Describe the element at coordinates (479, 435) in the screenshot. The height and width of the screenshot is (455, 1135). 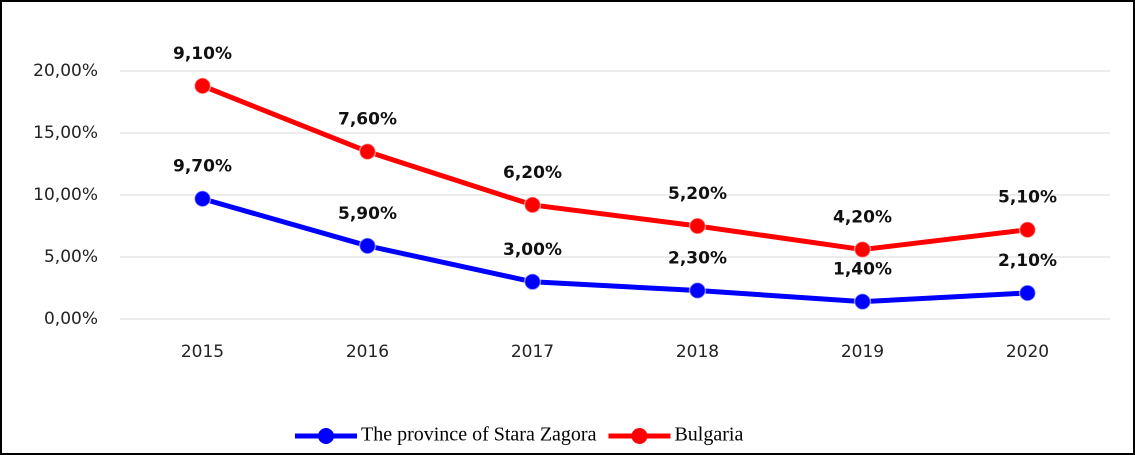
I see `legend-label: The province of Stara Zagora` at that location.